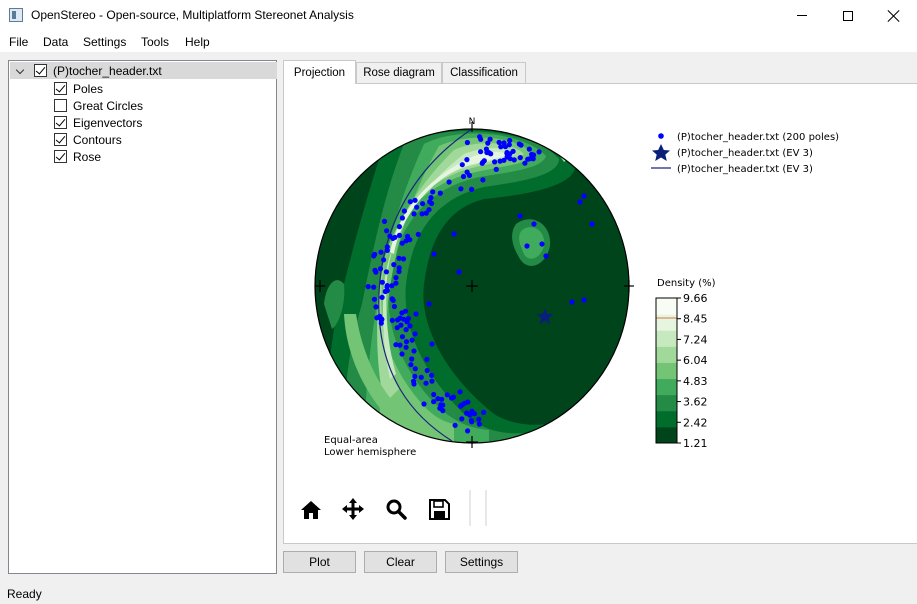 This screenshot has height=604, width=917. I want to click on plot-toolbar, so click(394, 508).